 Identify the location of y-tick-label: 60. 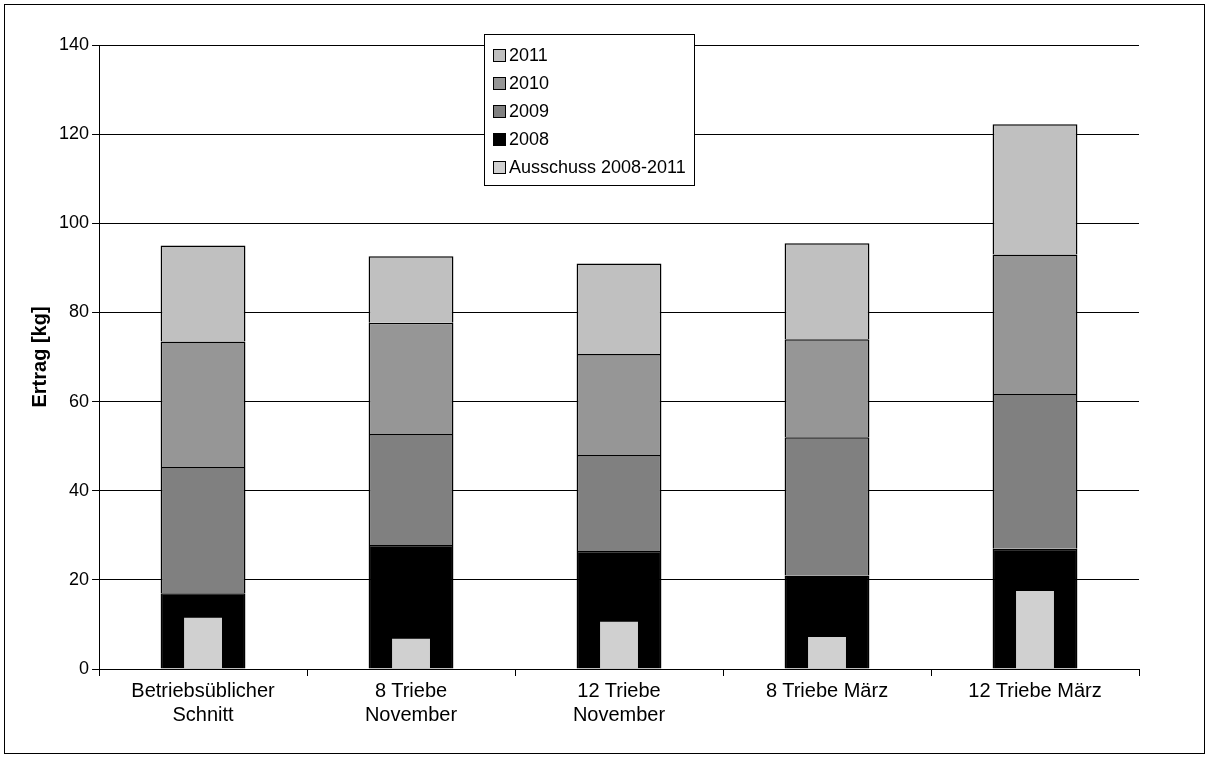
(79, 400).